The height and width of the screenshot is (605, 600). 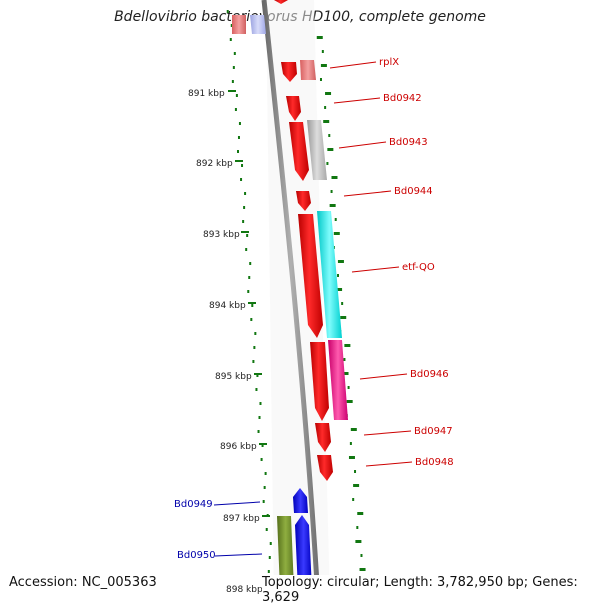 What do you see at coordinates (221, 235) in the screenshot?
I see `kbp-tick-label: 893 kbp` at bounding box center [221, 235].